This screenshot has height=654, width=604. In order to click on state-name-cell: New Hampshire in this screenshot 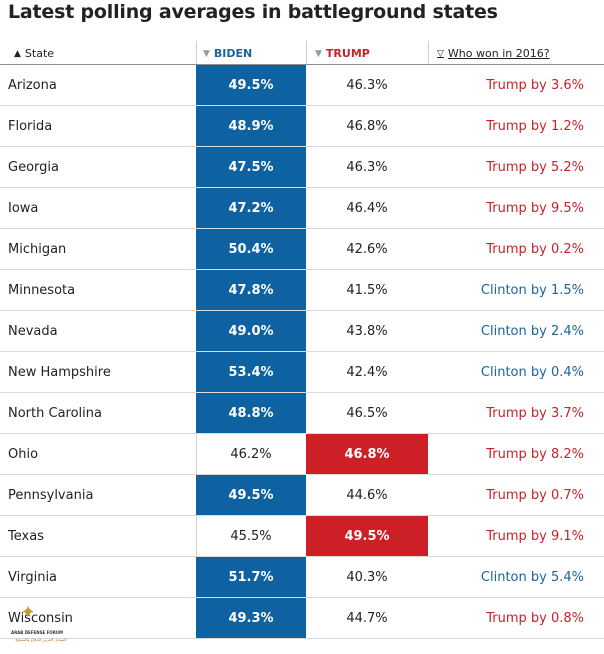, I will do `click(59, 372)`.